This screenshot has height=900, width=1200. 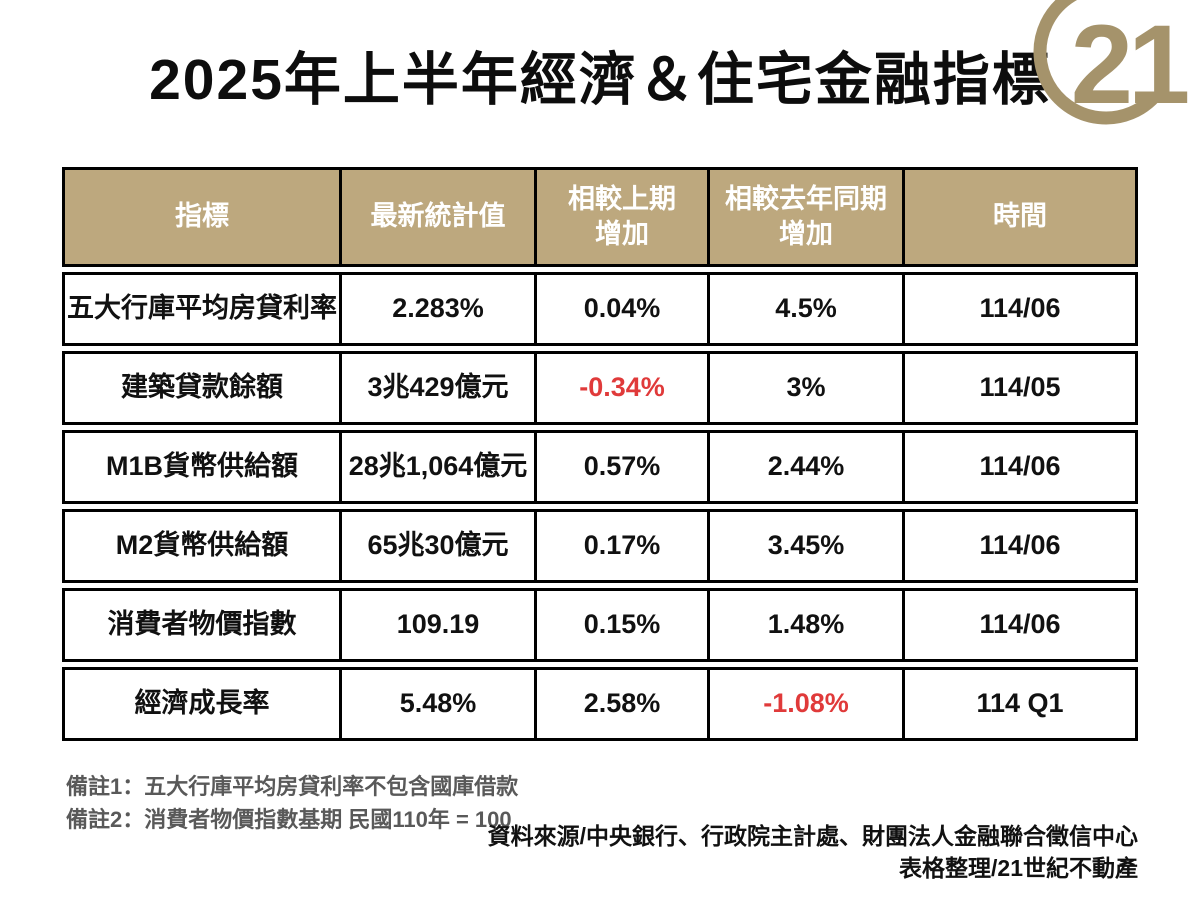 I want to click on page-title: 2025年上半年經濟＆住宅金融指標, so click(x=600, y=80).